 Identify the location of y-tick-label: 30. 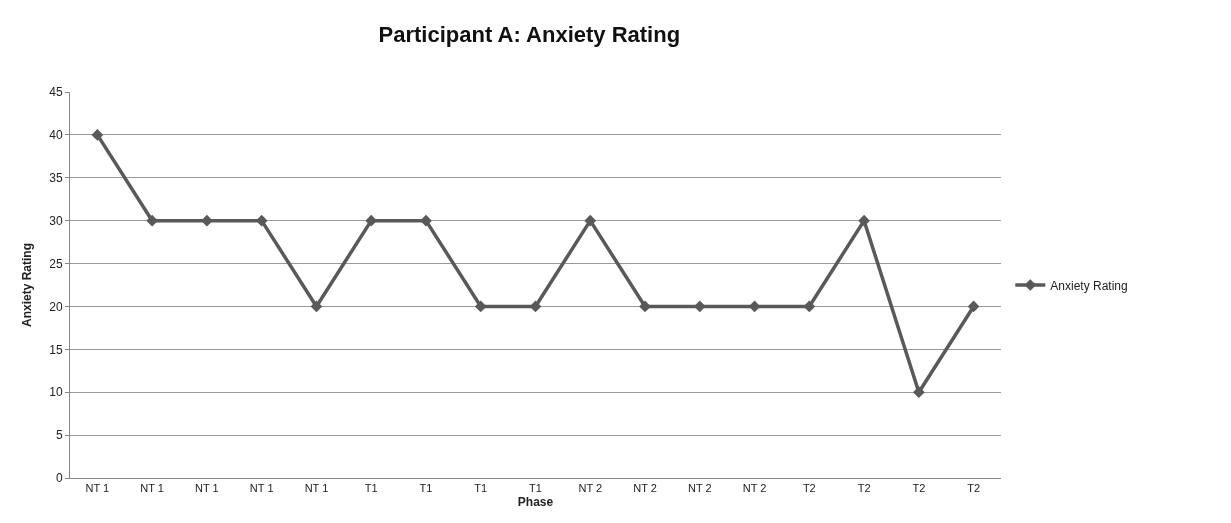
(56, 220).